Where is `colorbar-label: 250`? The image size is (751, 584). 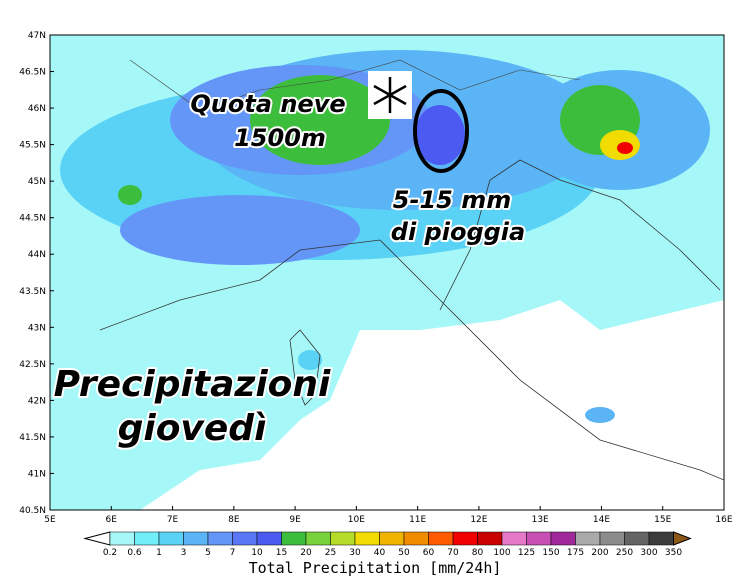 colorbar-label: 250 is located at coordinates (624, 553).